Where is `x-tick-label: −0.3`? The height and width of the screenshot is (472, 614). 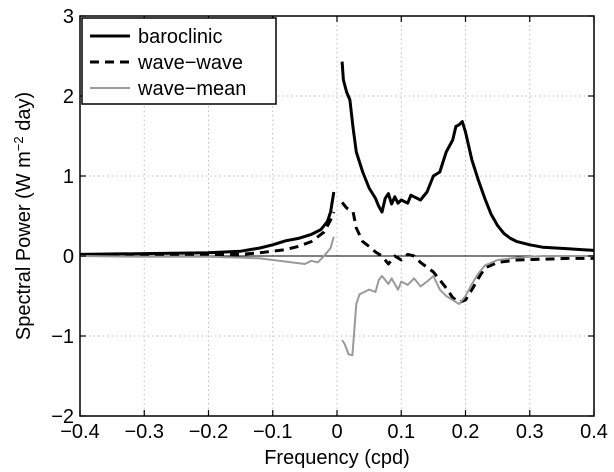
x-tick-label: −0.3 is located at coordinates (144, 432).